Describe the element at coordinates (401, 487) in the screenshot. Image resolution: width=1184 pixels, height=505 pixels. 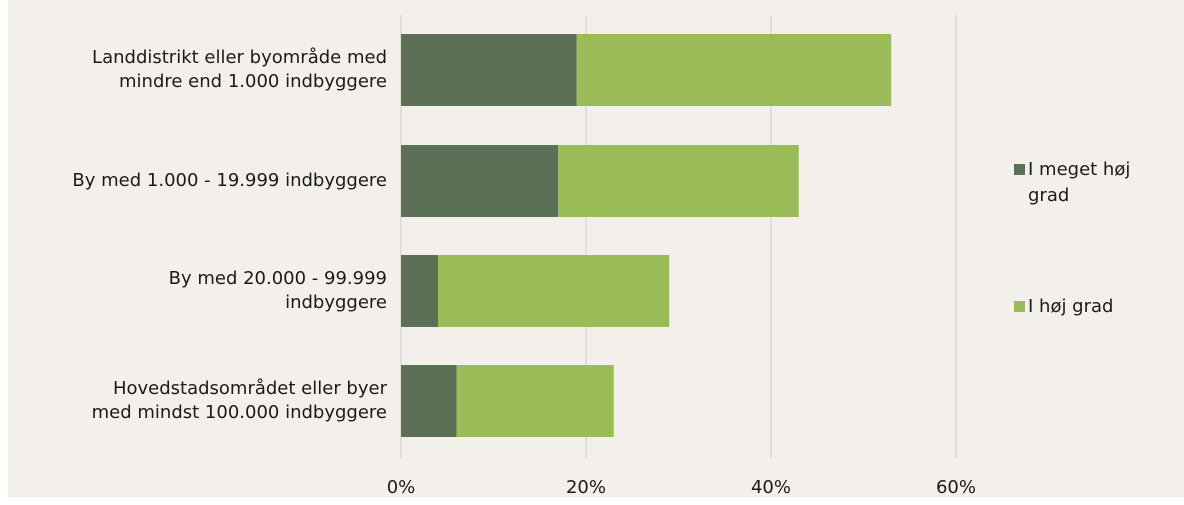
I see `x-tick-label-0pct: 0%` at that location.